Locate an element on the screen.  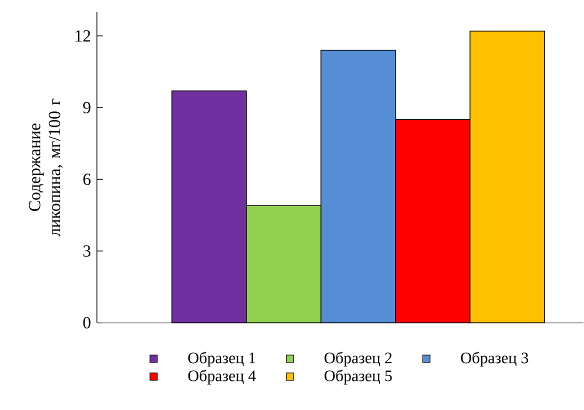
legend-label: Образец 4 is located at coordinates (222, 377).